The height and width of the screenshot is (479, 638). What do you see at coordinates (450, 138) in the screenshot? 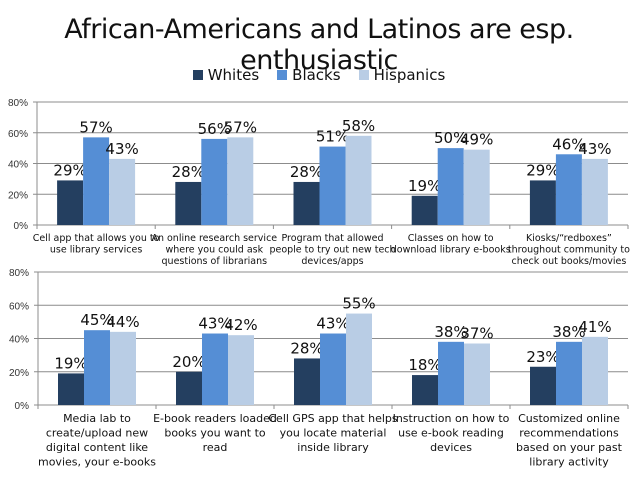
I see `chart1-data-label-blacks: 50%` at bounding box center [450, 138].